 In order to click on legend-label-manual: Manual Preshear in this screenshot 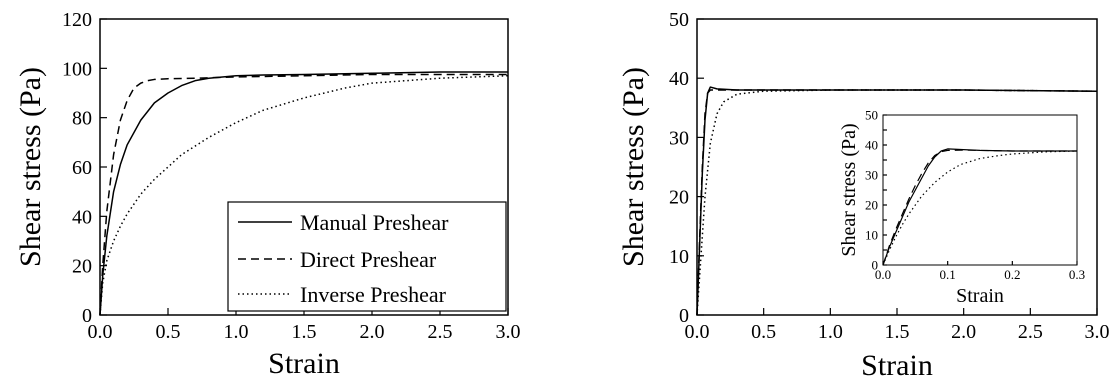, I will do `click(374, 222)`.